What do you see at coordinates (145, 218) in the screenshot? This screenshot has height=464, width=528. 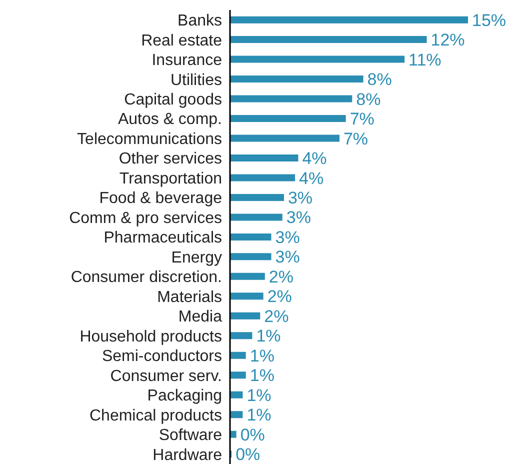 I see `y-tick-label: Comm & pro services` at bounding box center [145, 218].